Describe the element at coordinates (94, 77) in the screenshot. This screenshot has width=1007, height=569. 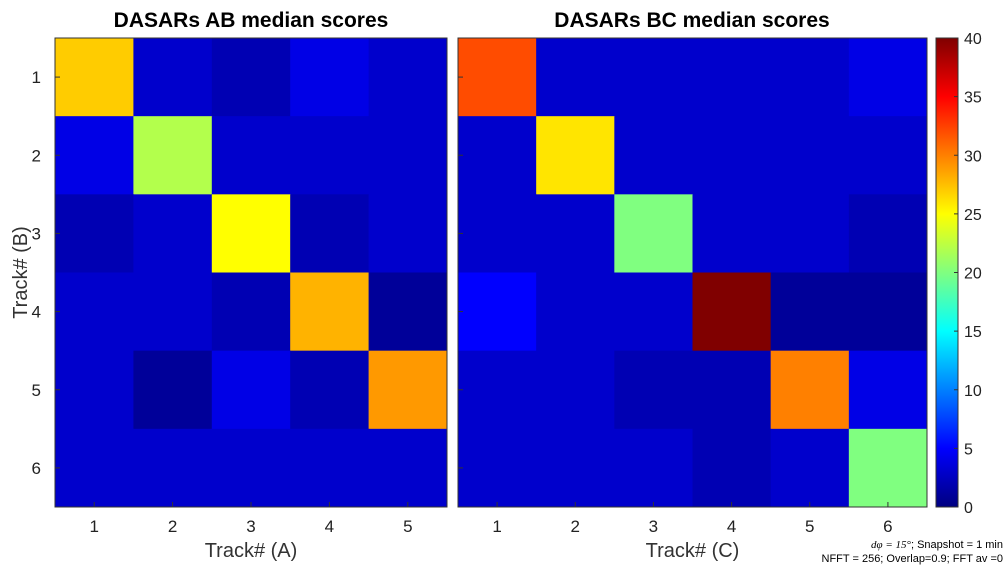
I see `heatmap-cell-ab-r1-c1` at that location.